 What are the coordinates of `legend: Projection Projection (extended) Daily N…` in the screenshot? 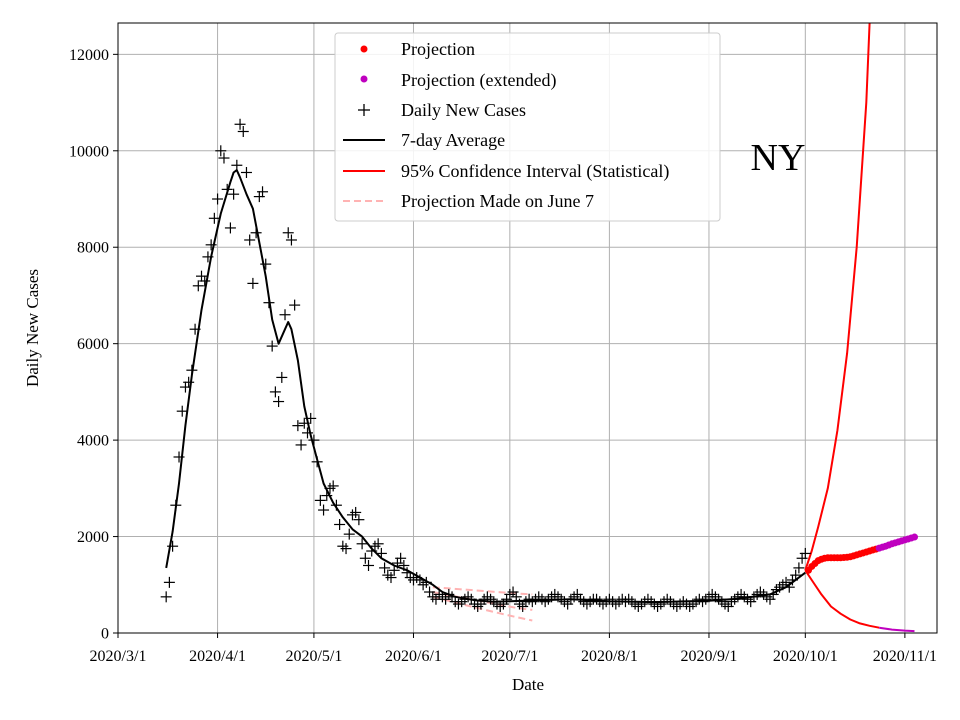 It's located at (527, 127).